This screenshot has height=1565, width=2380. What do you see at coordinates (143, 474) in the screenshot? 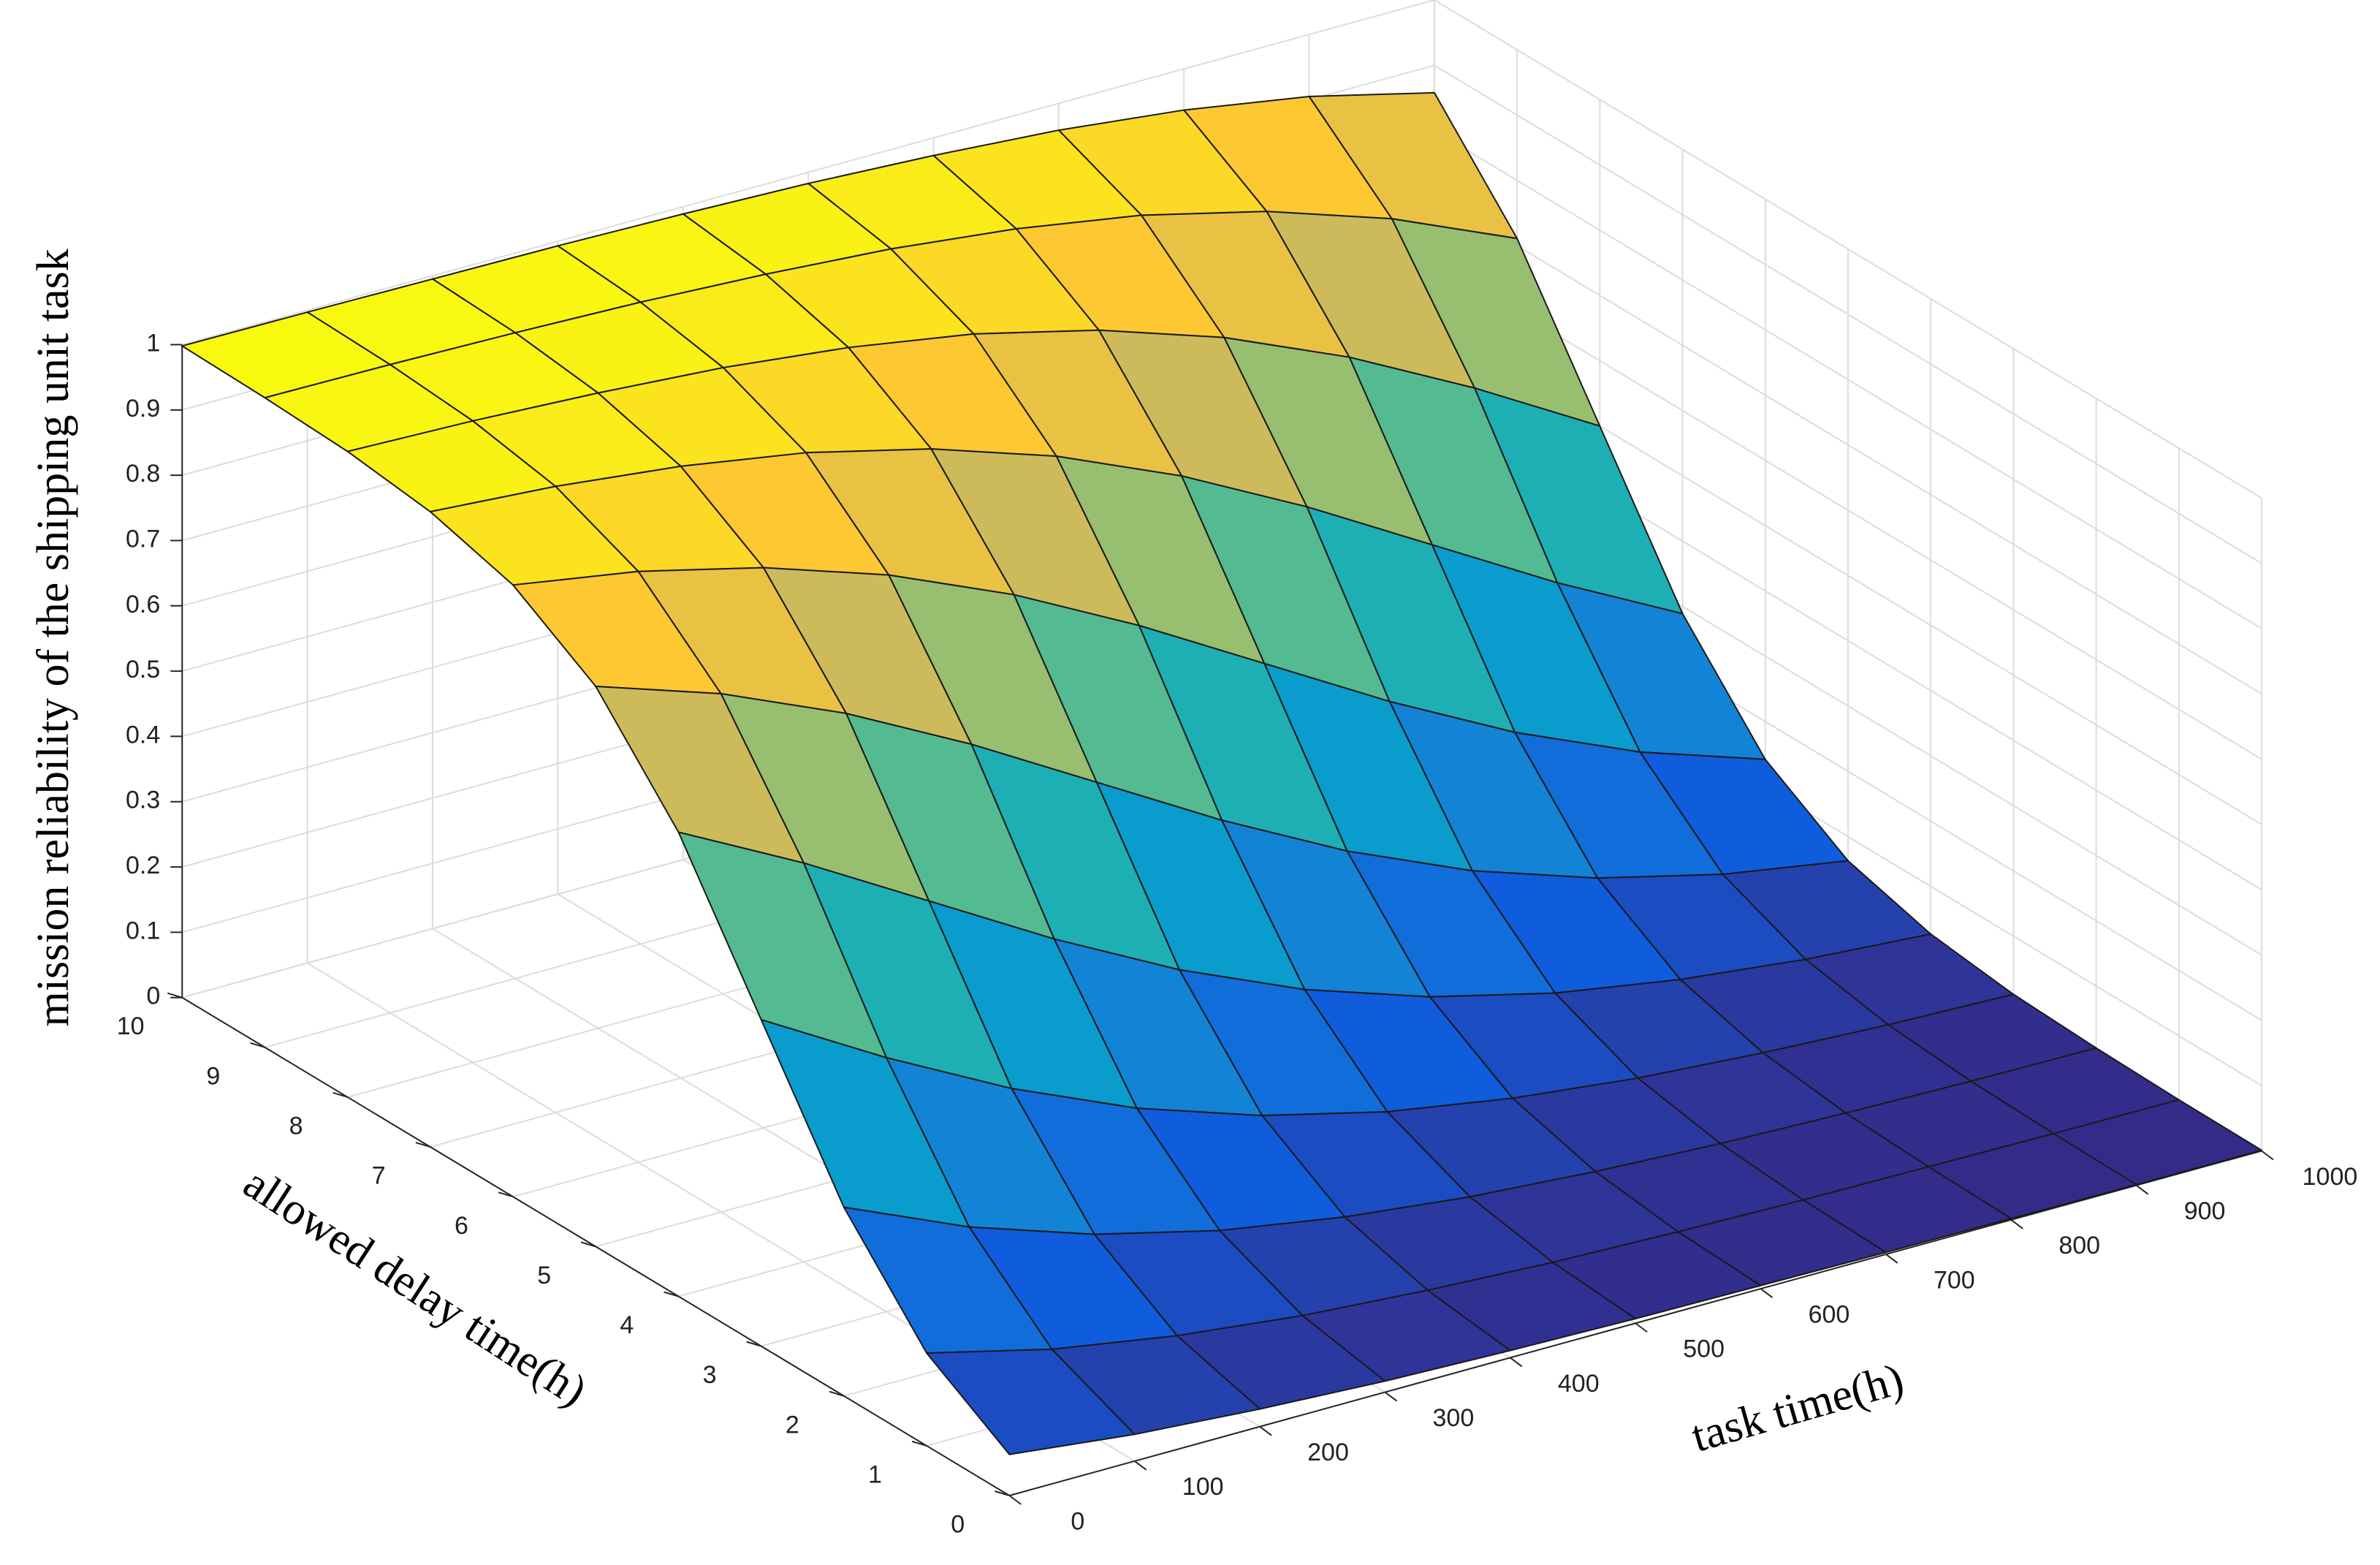
I see `z-tick-label: 0.8` at bounding box center [143, 474].